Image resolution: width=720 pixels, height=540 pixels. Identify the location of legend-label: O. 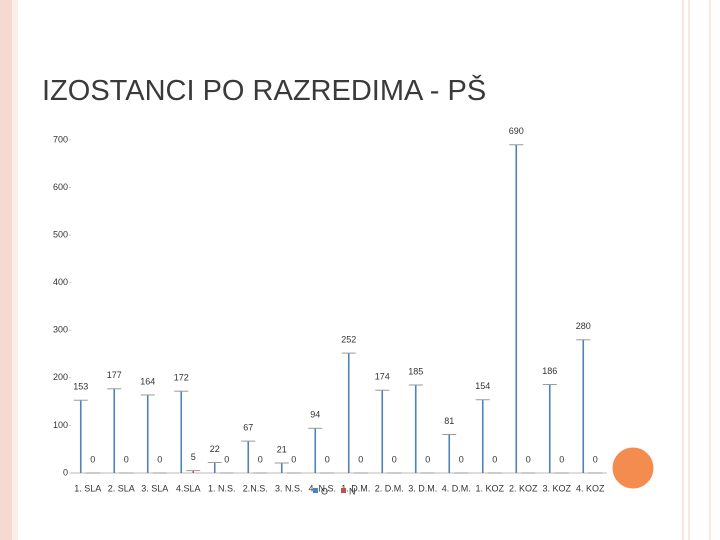
(324, 491).